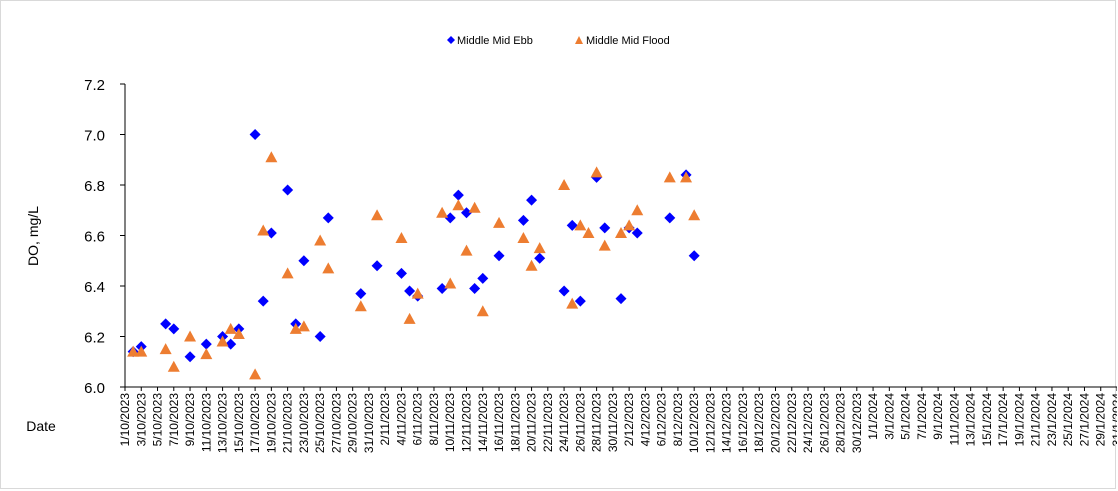 This screenshot has width=1118, height=491. What do you see at coordinates (336, 423) in the screenshot?
I see `x-tick-label: 27/10/2023` at bounding box center [336, 423].